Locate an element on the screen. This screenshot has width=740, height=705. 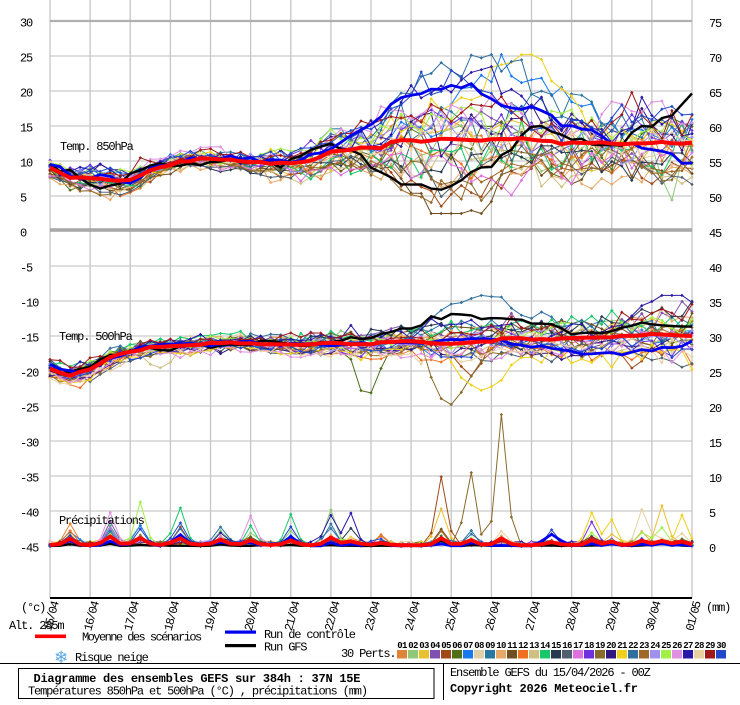
svg-text: 06 is located at coordinates (457, 646).